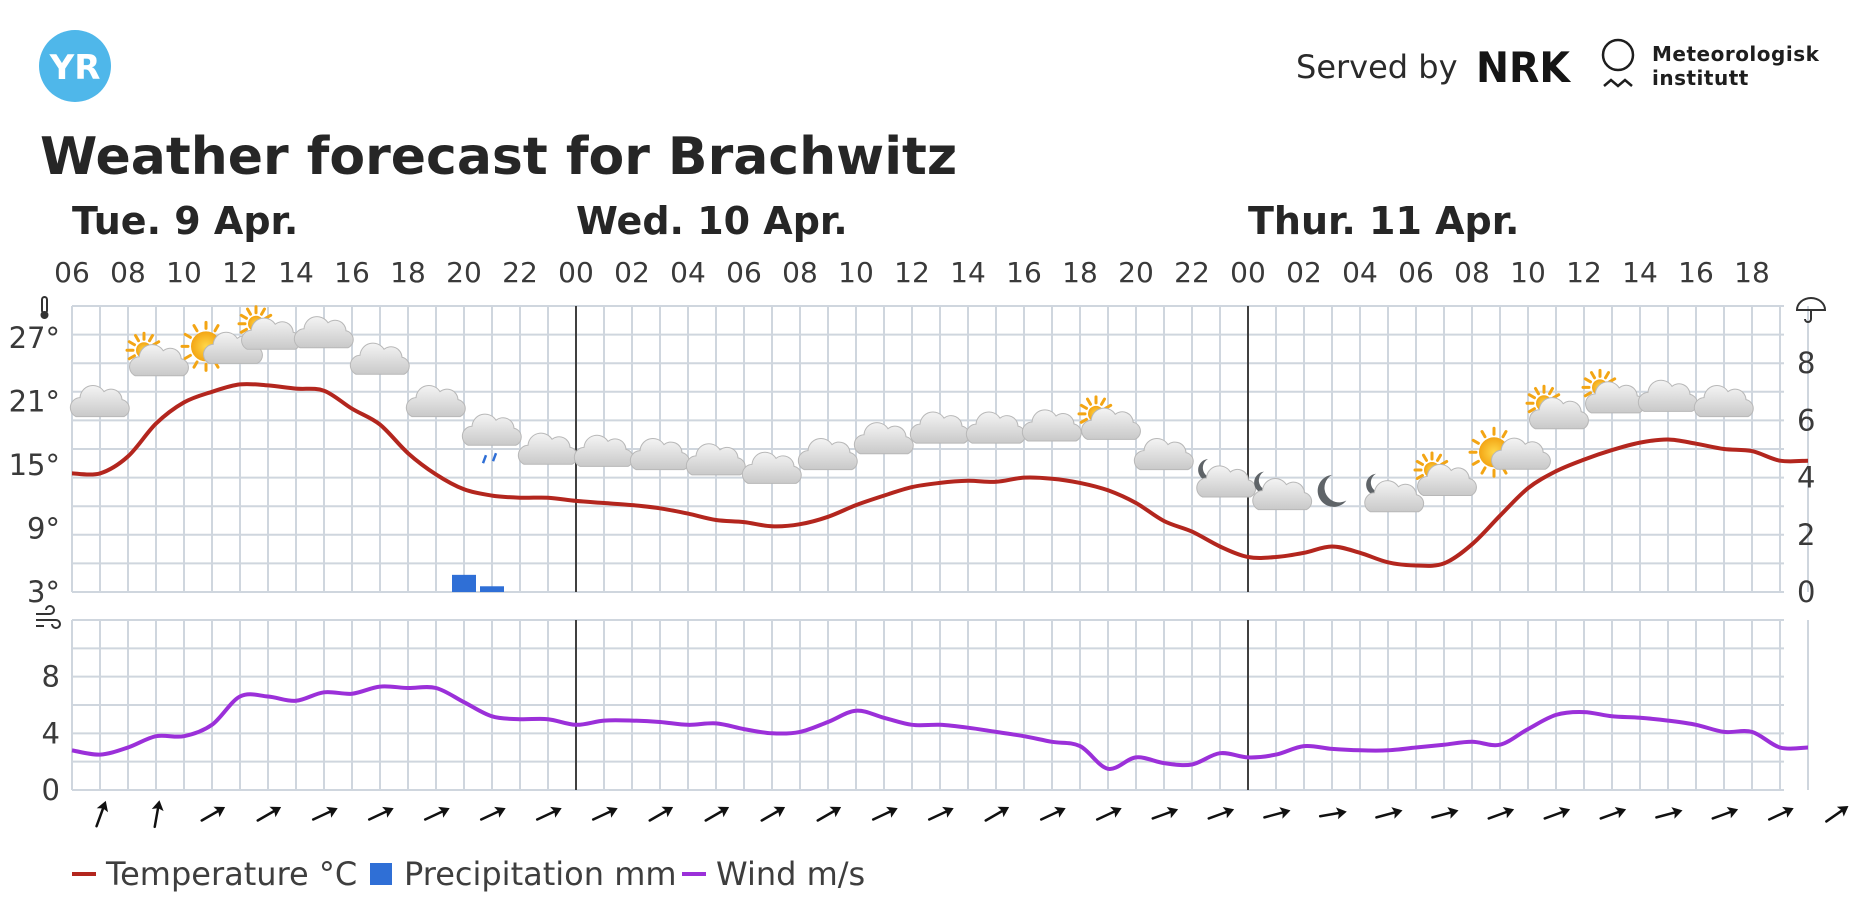  Describe the element at coordinates (1710, 64) in the screenshot. I see `met-institute-logo: Meteorologisk institutt` at that location.